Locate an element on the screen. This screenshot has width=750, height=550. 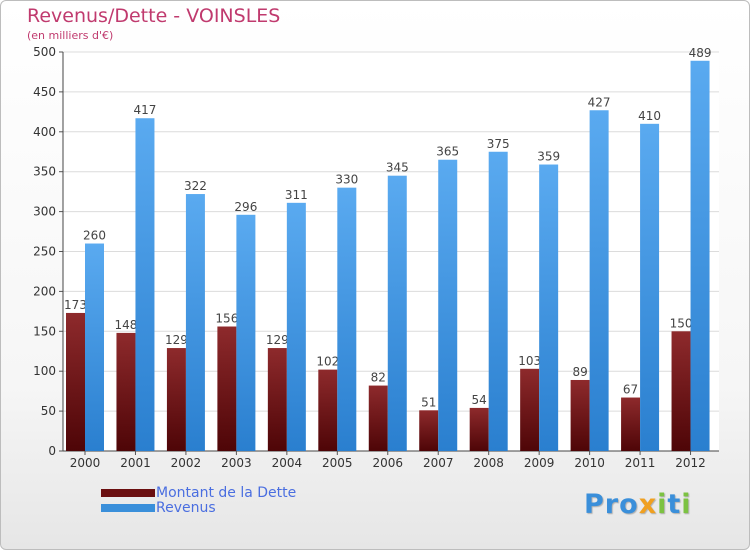
data-label: 417 is located at coordinates (145, 110).